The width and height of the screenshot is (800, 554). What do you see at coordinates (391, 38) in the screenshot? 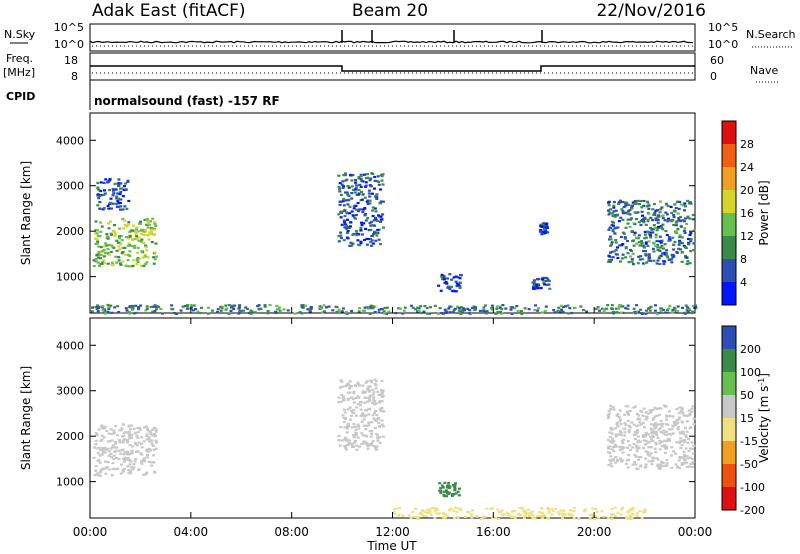
I see `nsky-trace` at bounding box center [391, 38].